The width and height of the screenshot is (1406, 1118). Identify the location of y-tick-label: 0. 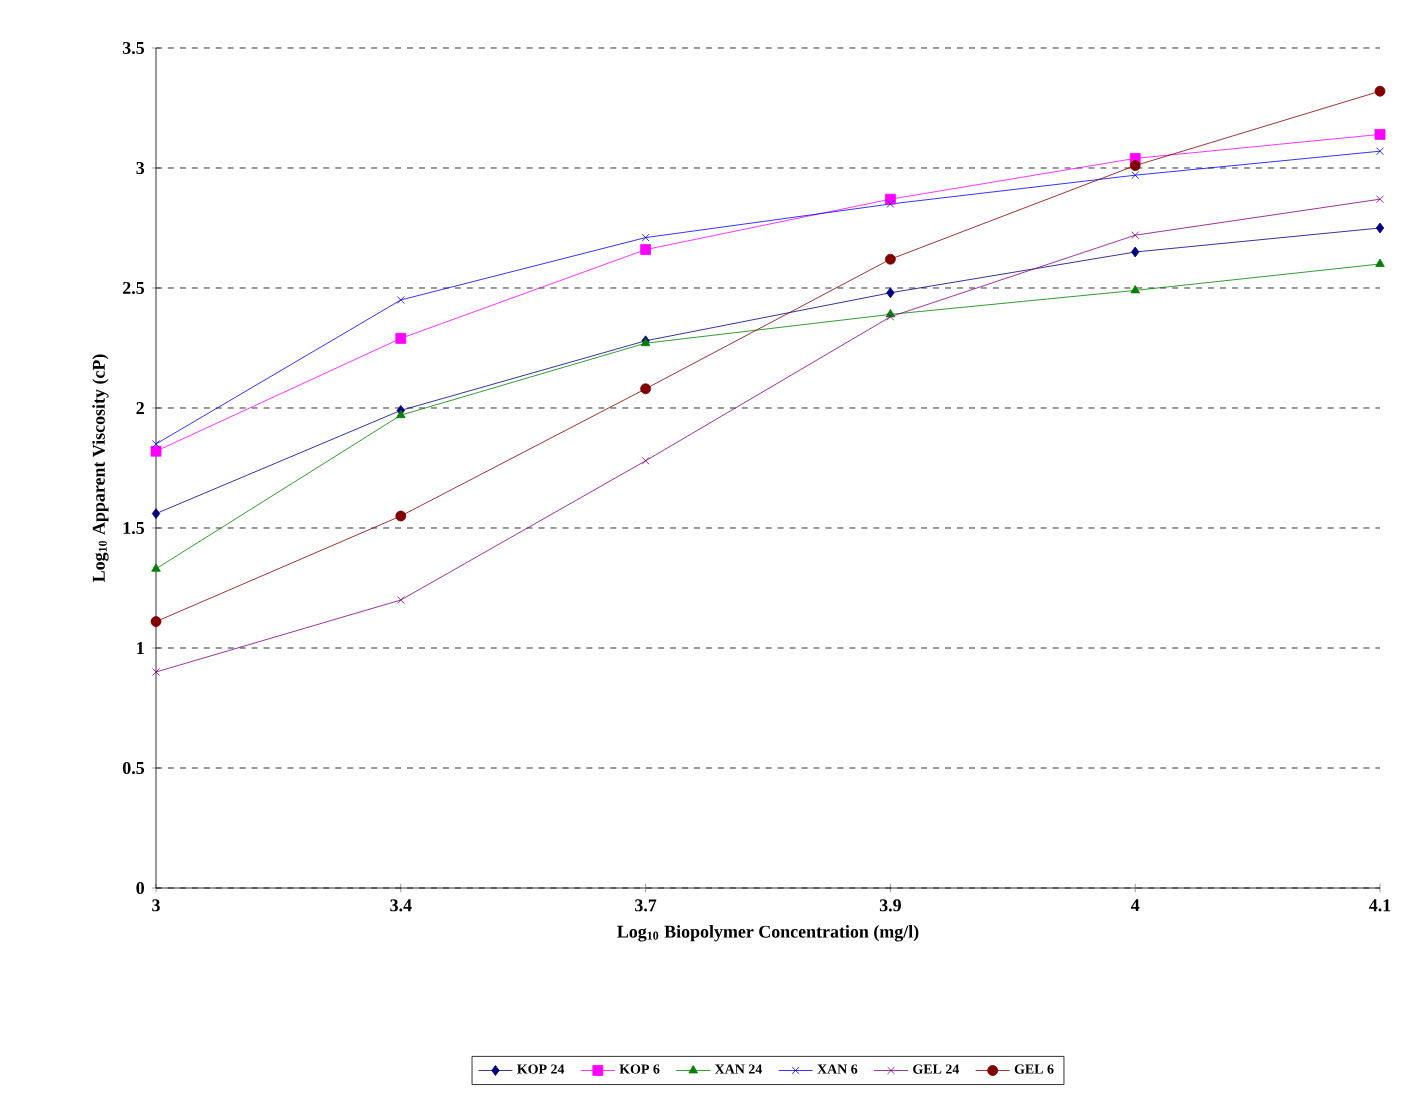
(140, 888).